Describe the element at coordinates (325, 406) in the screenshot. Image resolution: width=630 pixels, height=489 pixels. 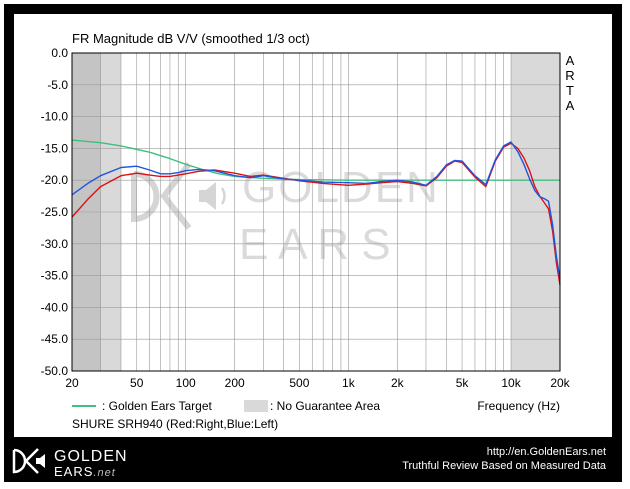
I see `legend-no-guarantee-label: : No Guarantee Area` at that location.